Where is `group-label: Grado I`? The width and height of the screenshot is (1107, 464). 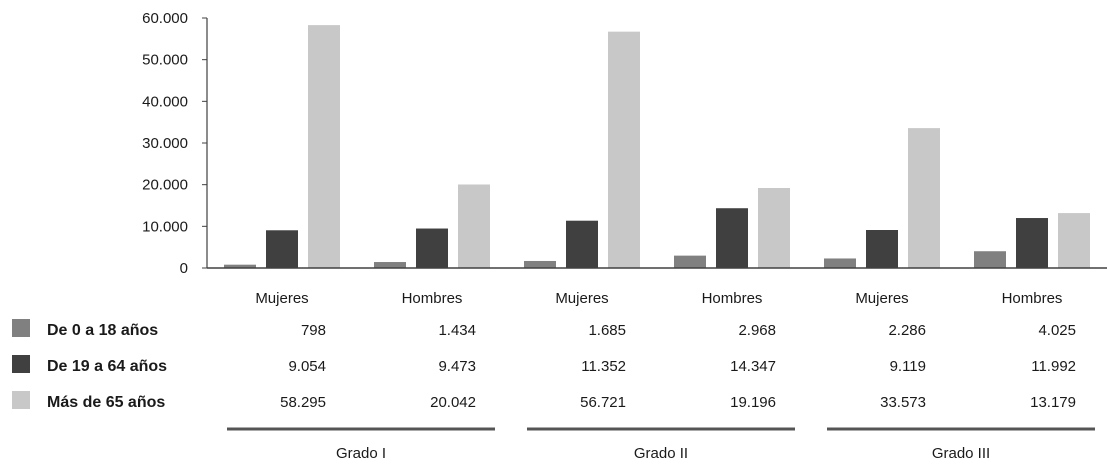
group-label: Grado I is located at coordinates (361, 453).